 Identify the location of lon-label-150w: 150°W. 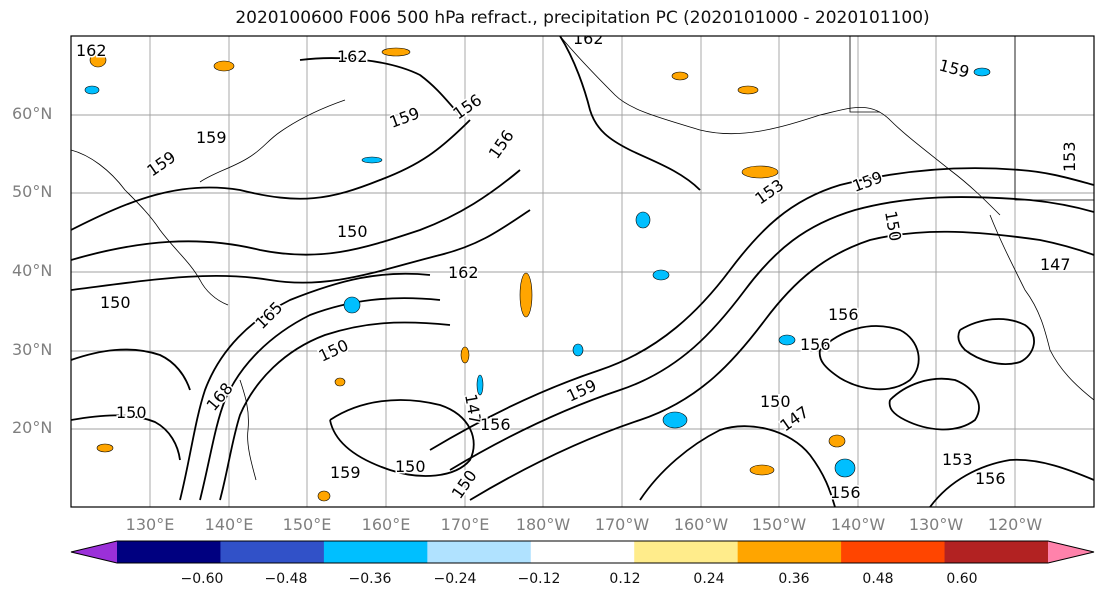
(779, 524).